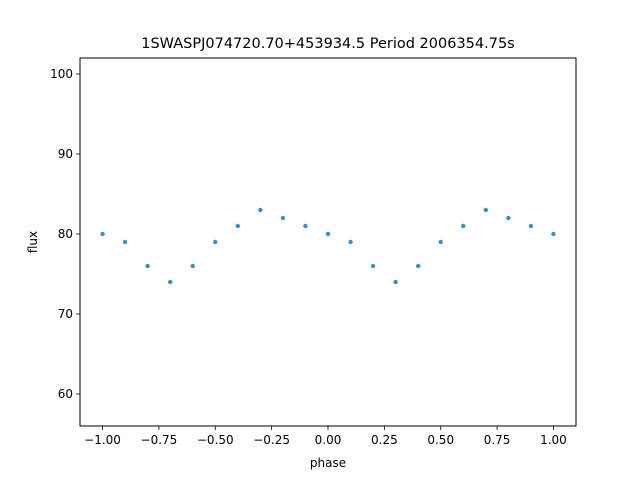 Image resolution: width=640 pixels, height=480 pixels. What do you see at coordinates (553, 440) in the screenshot?
I see `x-tick-label: 1.00` at bounding box center [553, 440].